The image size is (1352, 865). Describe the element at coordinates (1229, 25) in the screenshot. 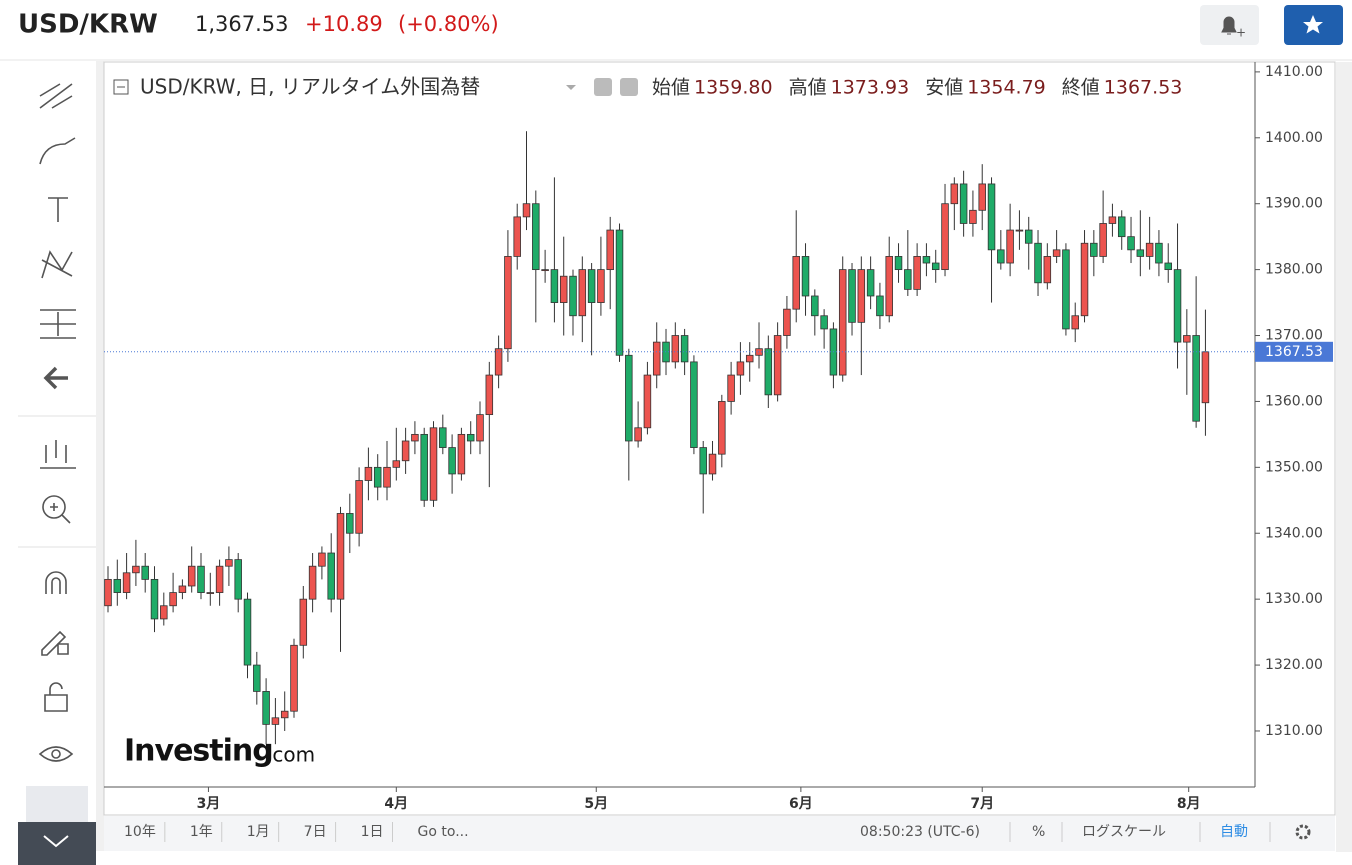

I see `bell-icon` at that location.